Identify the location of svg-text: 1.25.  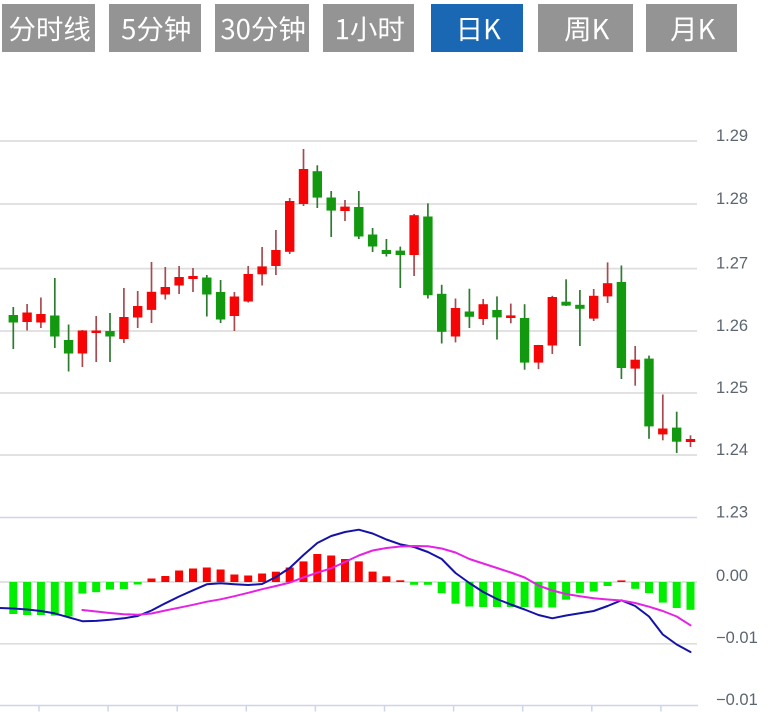
(732, 388).